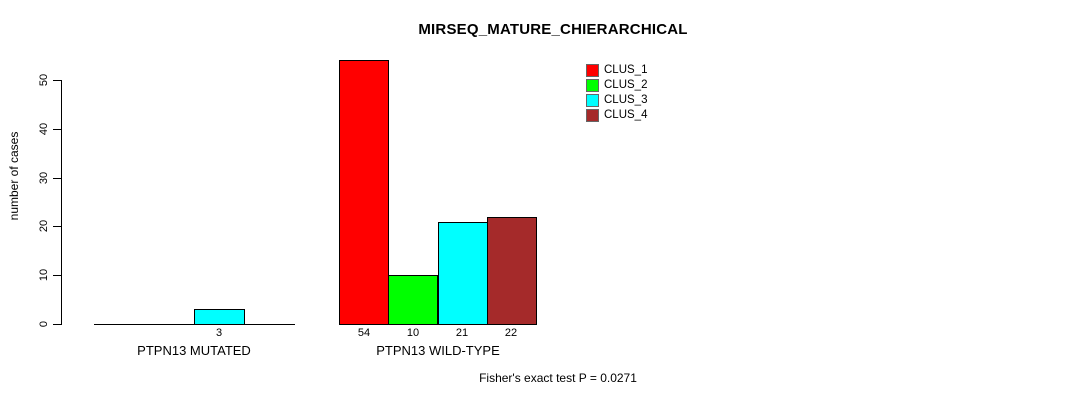  What do you see at coordinates (14, 176) in the screenshot?
I see `y-axis-title: number of cases` at bounding box center [14, 176].